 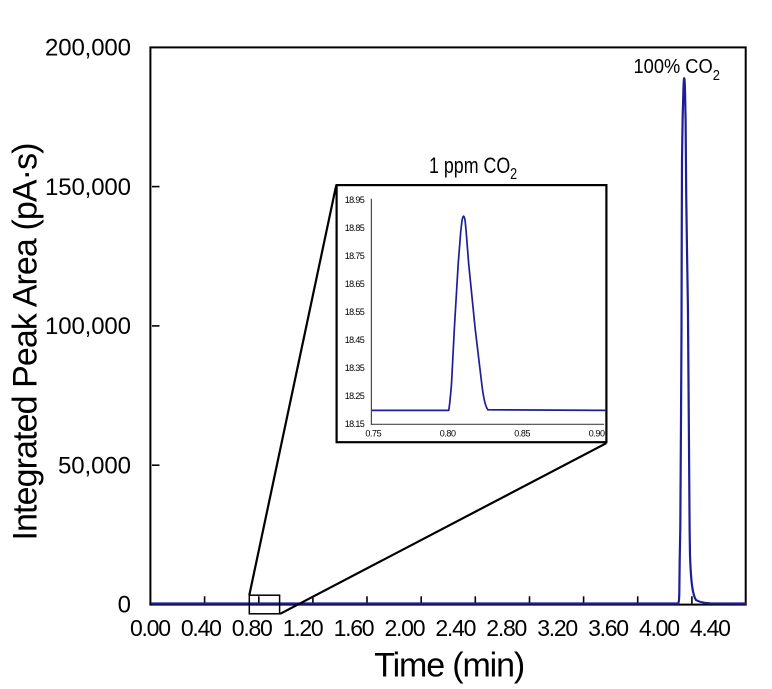 What do you see at coordinates (354, 628) in the screenshot?
I see `svg-text: 1.60` at bounding box center [354, 628].